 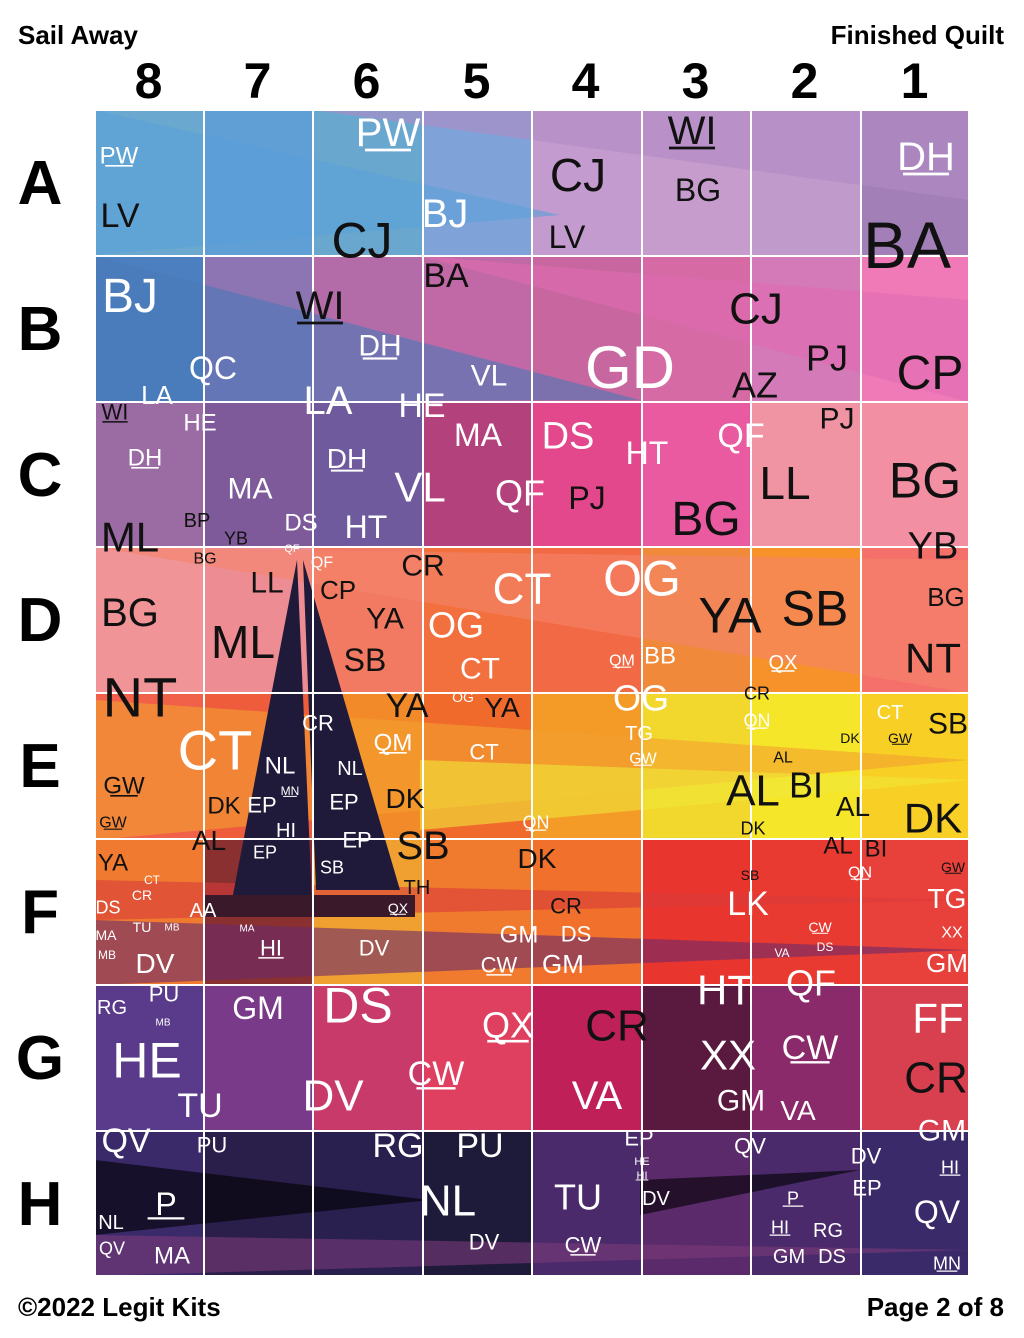 What do you see at coordinates (947, 1263) in the screenshot?
I see `patch-label: MN` at bounding box center [947, 1263].